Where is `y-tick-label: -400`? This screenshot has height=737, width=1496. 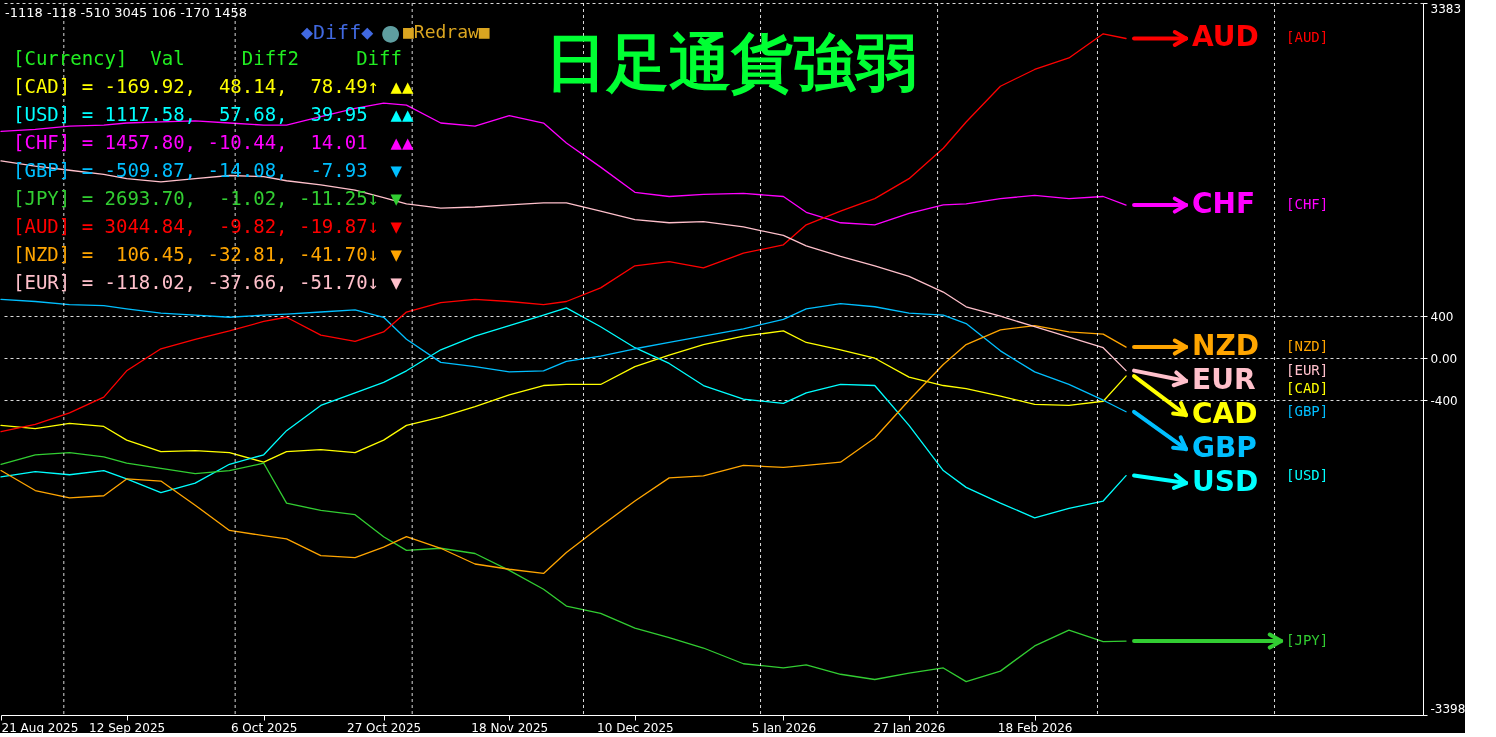 y-tick-label: -400 is located at coordinates (1444, 400).